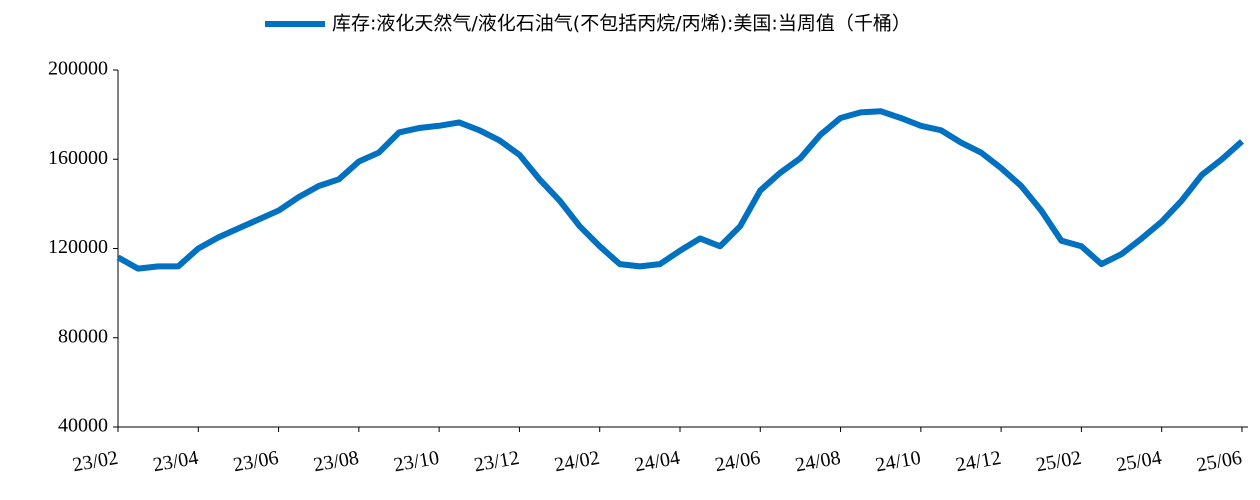  What do you see at coordinates (1219, 462) in the screenshot?
I see `x-tick-label: 25/06` at bounding box center [1219, 462].